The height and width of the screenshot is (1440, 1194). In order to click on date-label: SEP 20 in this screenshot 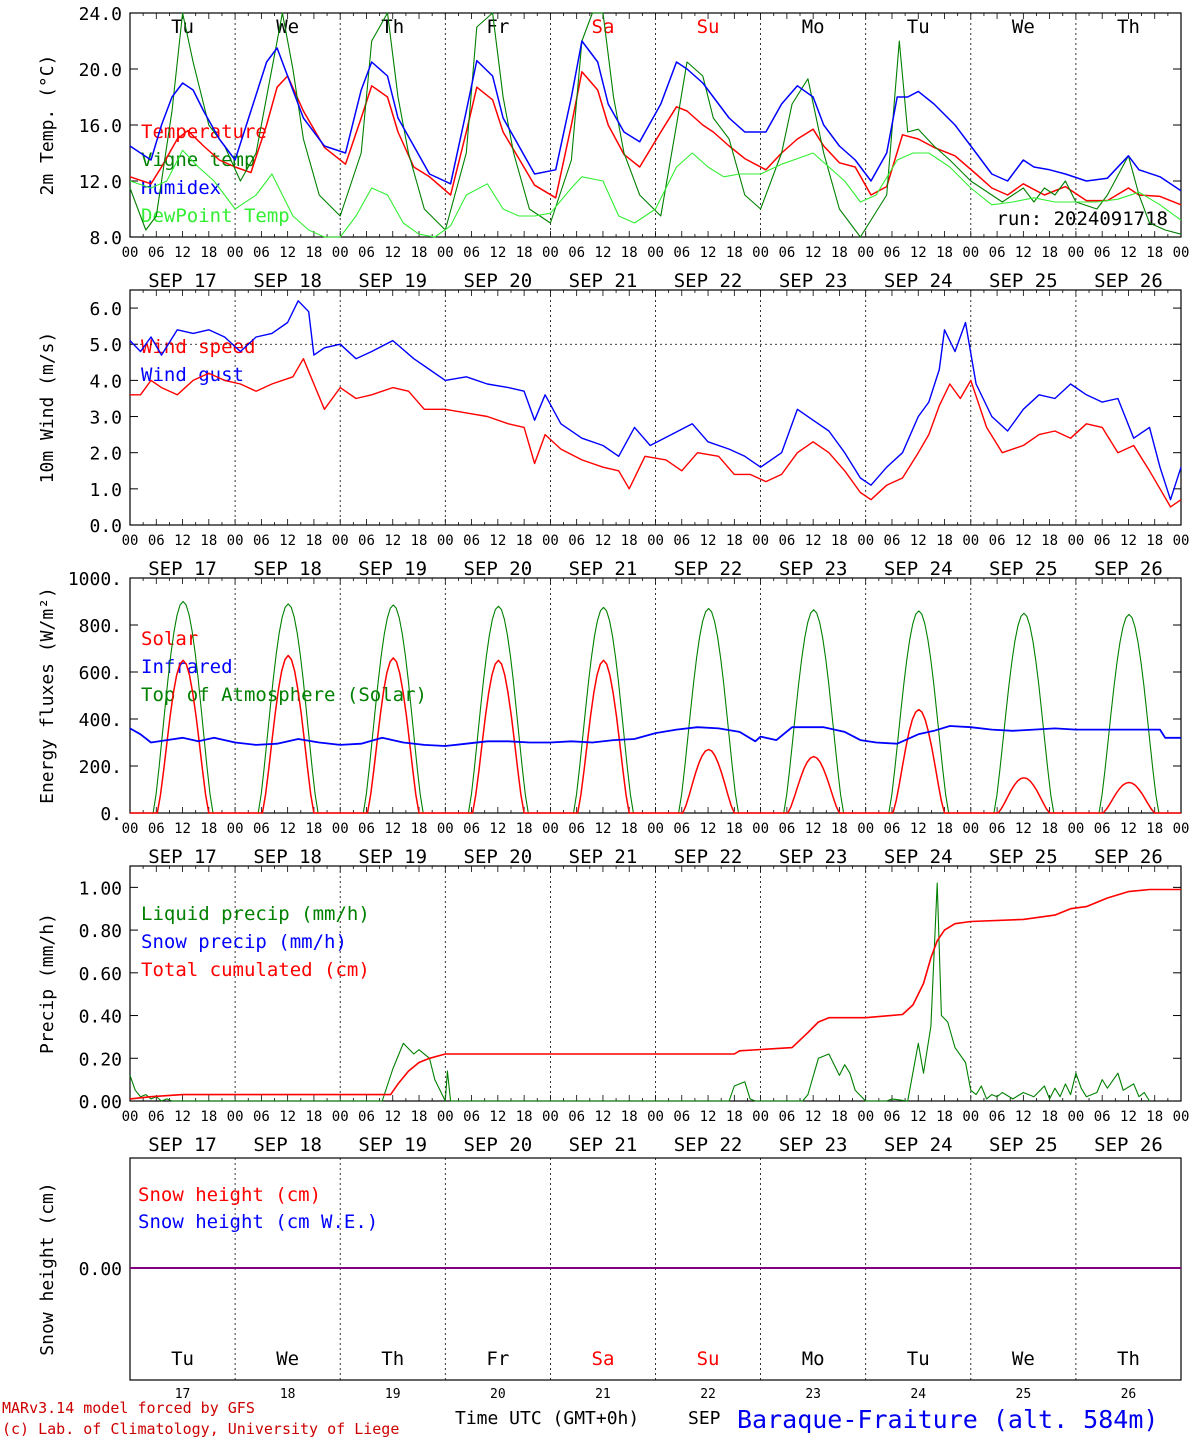, I will do `click(498, 1145)`.